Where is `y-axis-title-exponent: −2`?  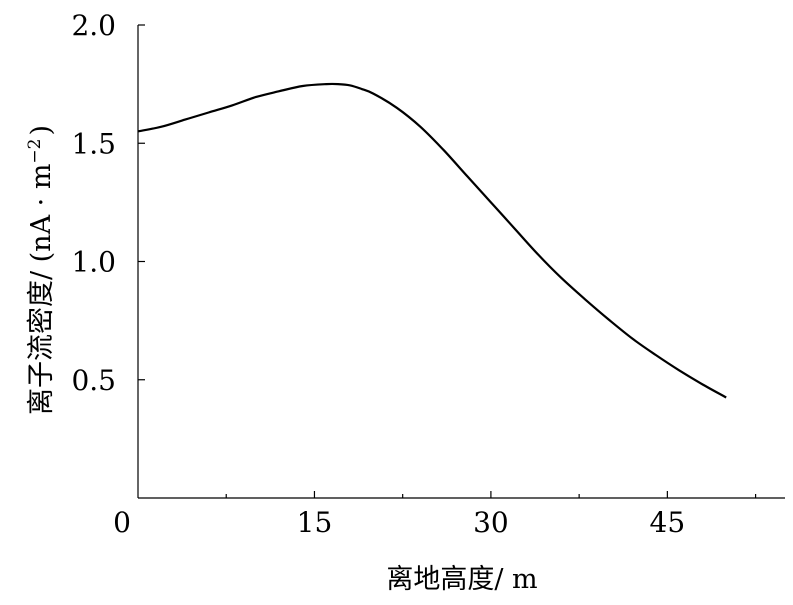 y-axis-title-exponent: −2 is located at coordinates (35, 151).